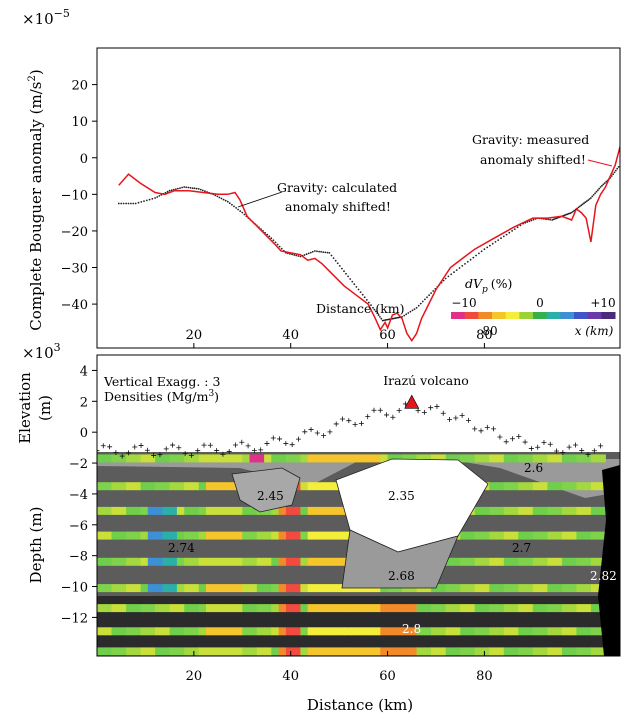 The image size is (625, 724). What do you see at coordinates (594, 331) in the screenshot?
I see `colorbar-axis-label: x (km)` at bounding box center [594, 331].